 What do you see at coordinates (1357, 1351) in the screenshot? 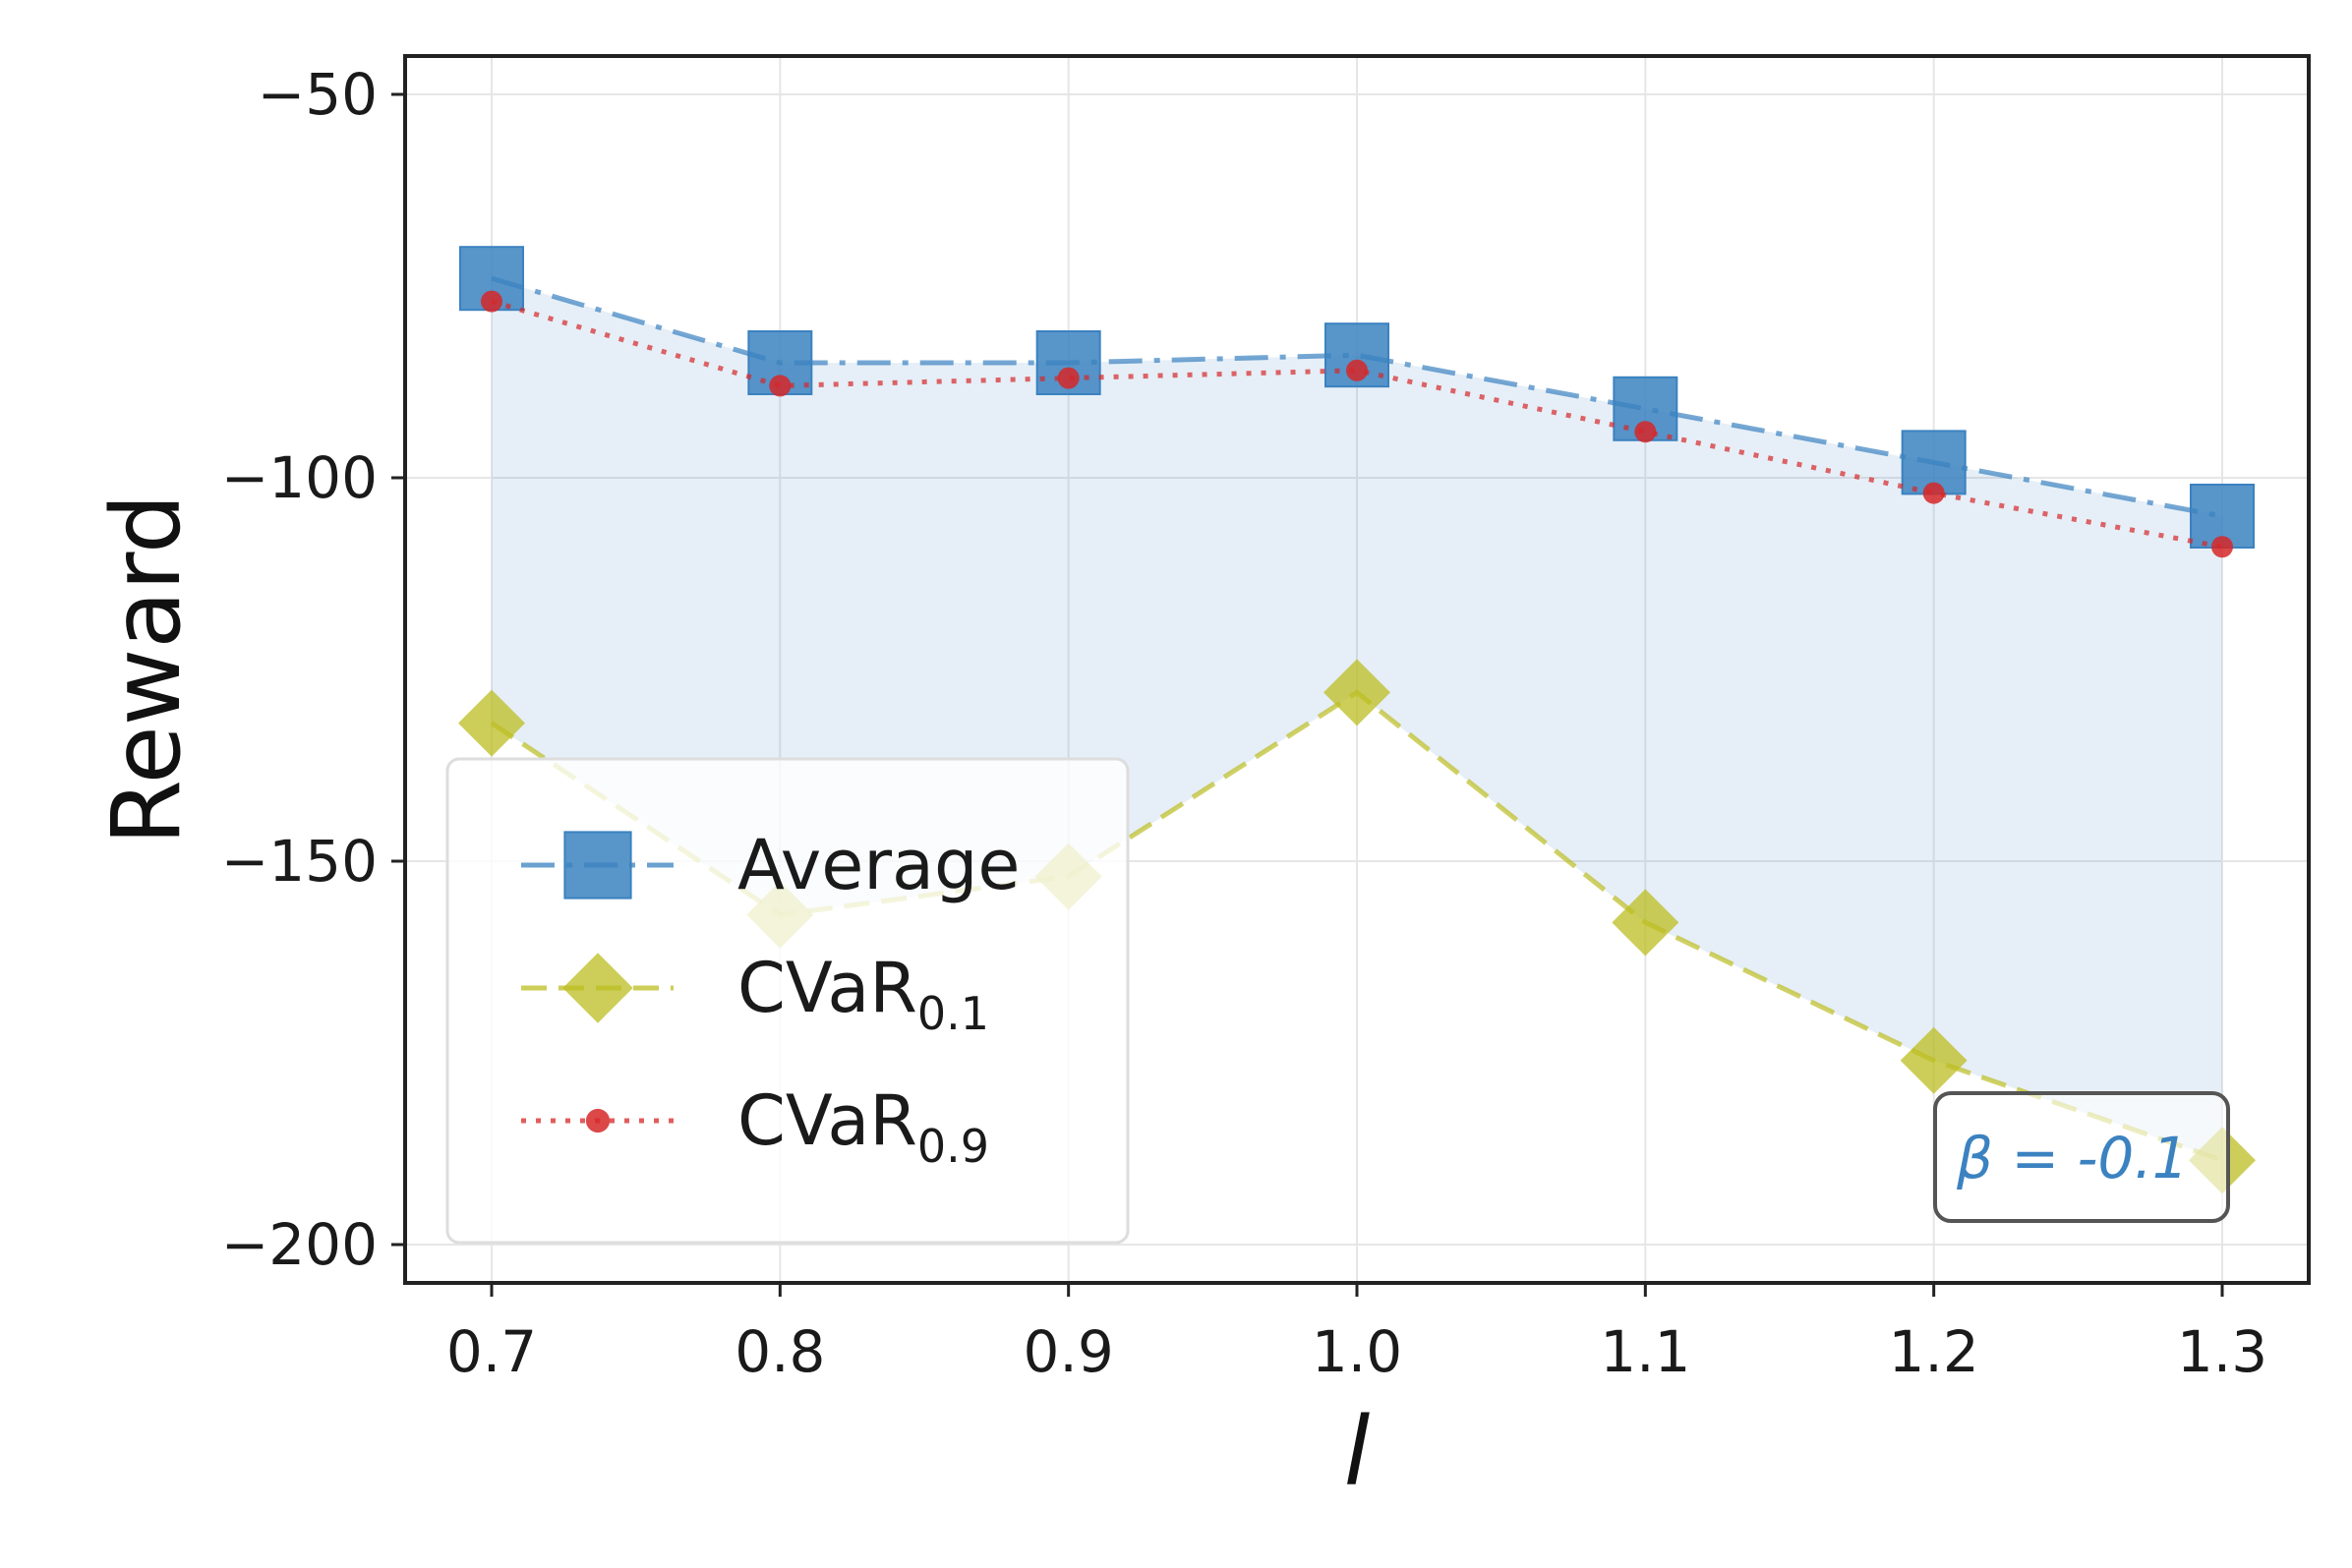
I see `x-tick-label-3: 1.0` at bounding box center [1357, 1351].